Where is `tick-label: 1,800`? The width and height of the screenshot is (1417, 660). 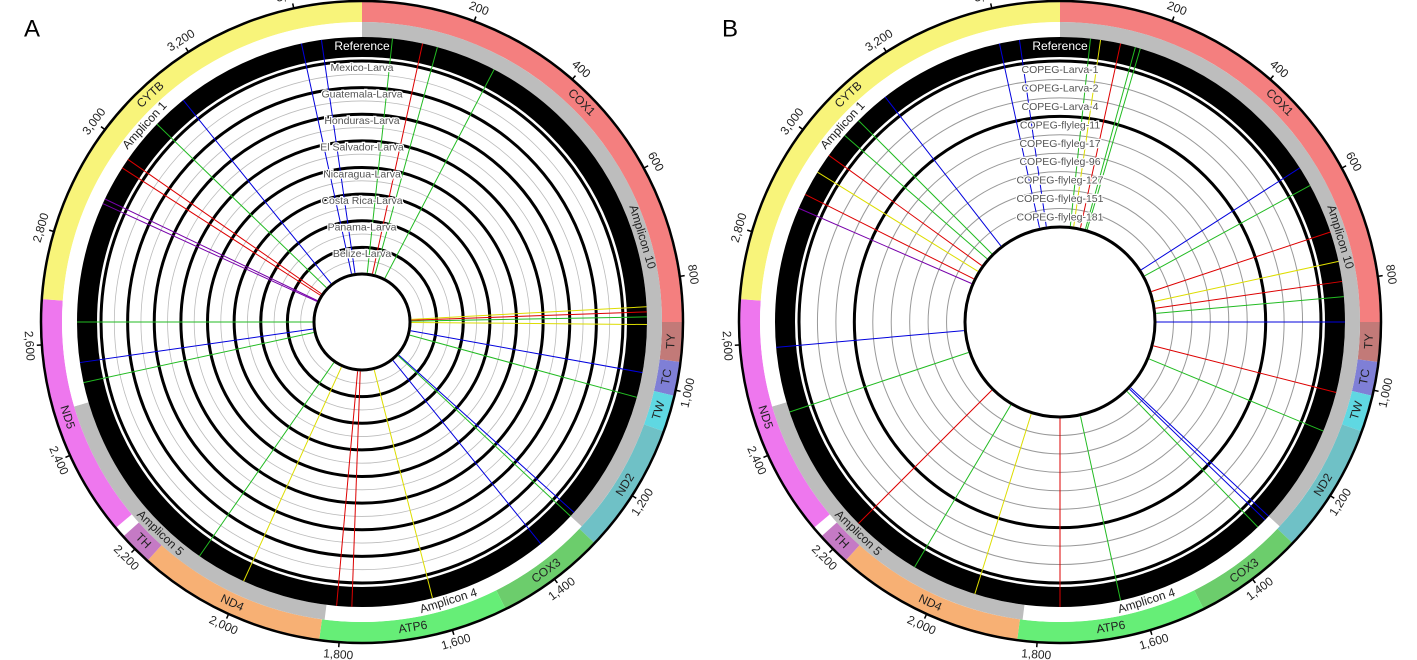 tick-label: 1,800 is located at coordinates (1036, 653).